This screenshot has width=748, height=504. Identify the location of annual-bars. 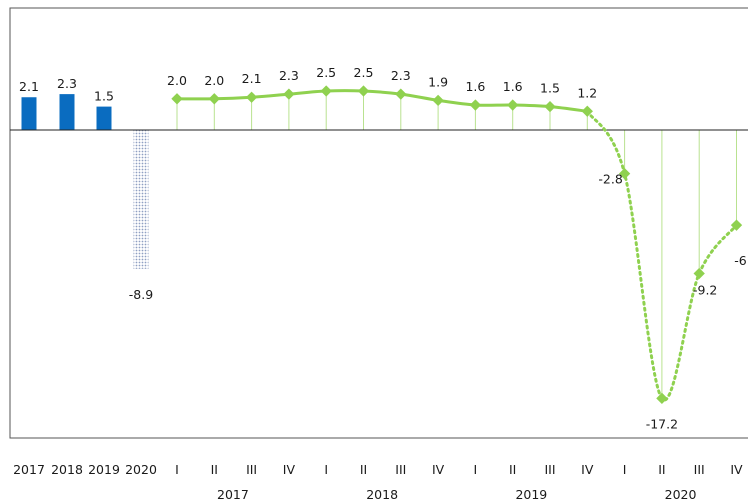
(85, 181).